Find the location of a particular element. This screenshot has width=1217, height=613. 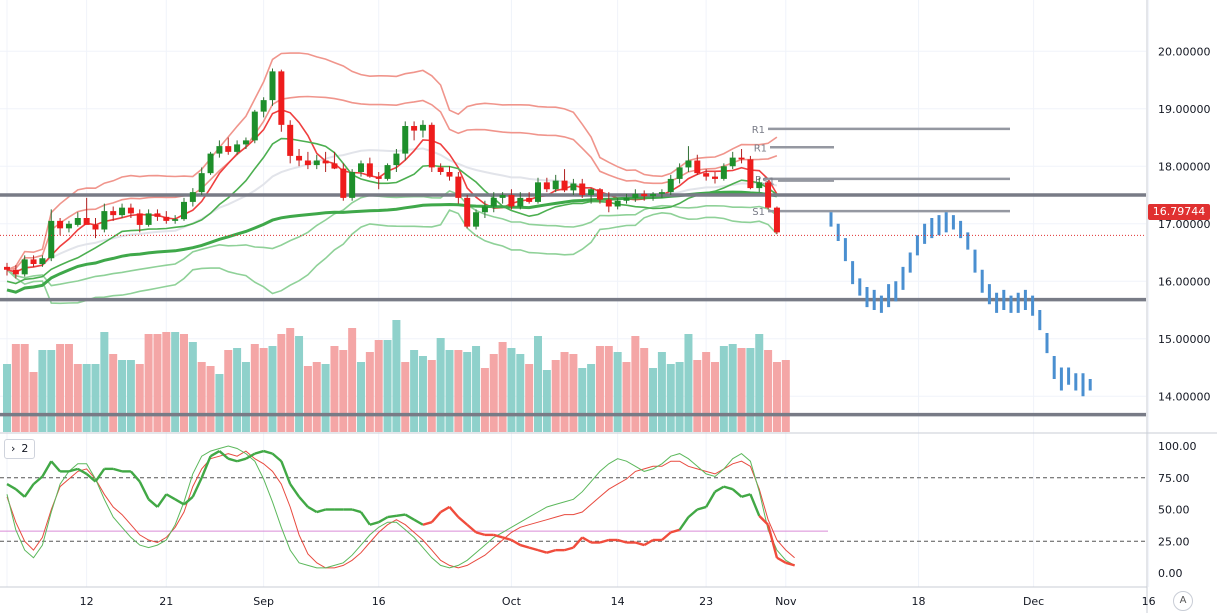

pivot-level-label: P is located at coordinates (758, 180).